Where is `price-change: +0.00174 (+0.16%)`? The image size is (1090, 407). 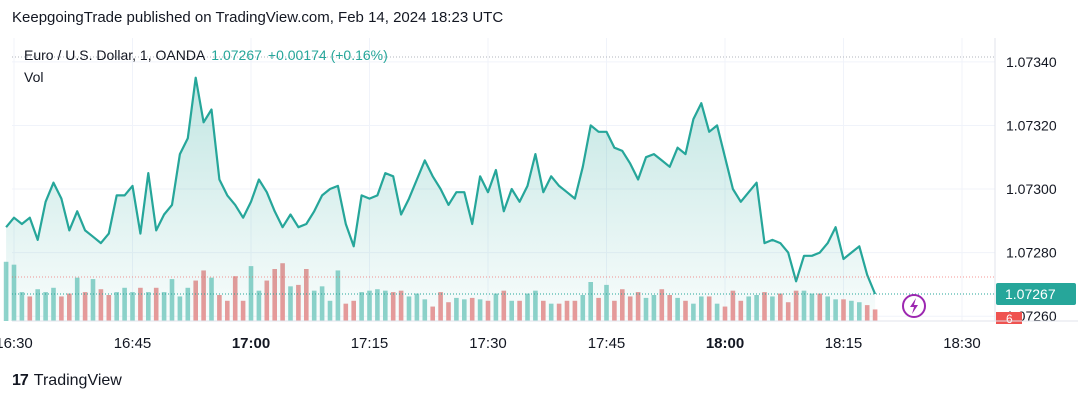 price-change: +0.00174 (+0.16%) is located at coordinates (327, 55).